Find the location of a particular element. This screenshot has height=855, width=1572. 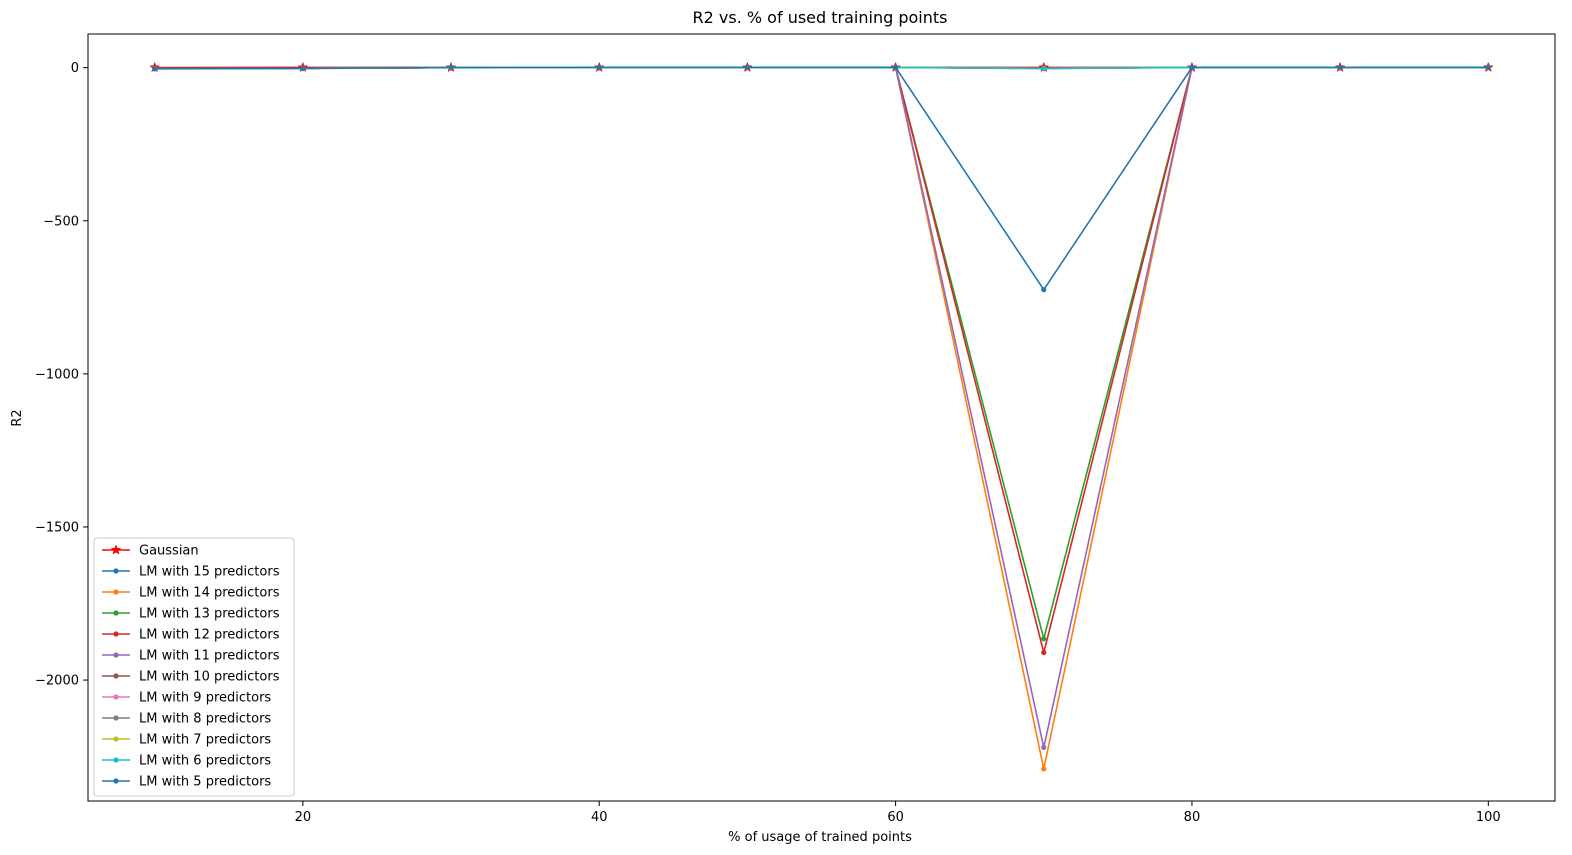

legend-item: LM with 7 predictors is located at coordinates (186, 740).